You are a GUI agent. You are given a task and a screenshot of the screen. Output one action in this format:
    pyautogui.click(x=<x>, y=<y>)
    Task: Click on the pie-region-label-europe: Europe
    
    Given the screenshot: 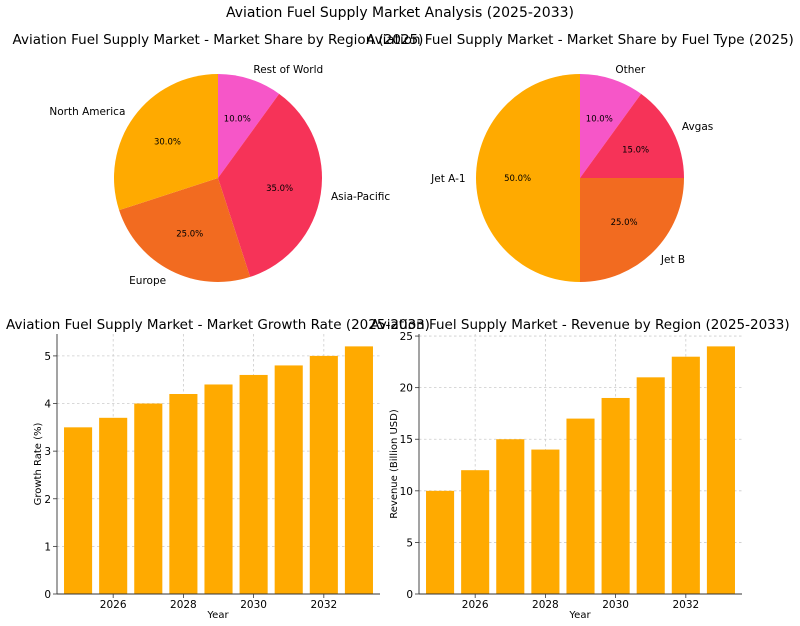 What is the action you would take?
    pyautogui.click(x=147, y=281)
    